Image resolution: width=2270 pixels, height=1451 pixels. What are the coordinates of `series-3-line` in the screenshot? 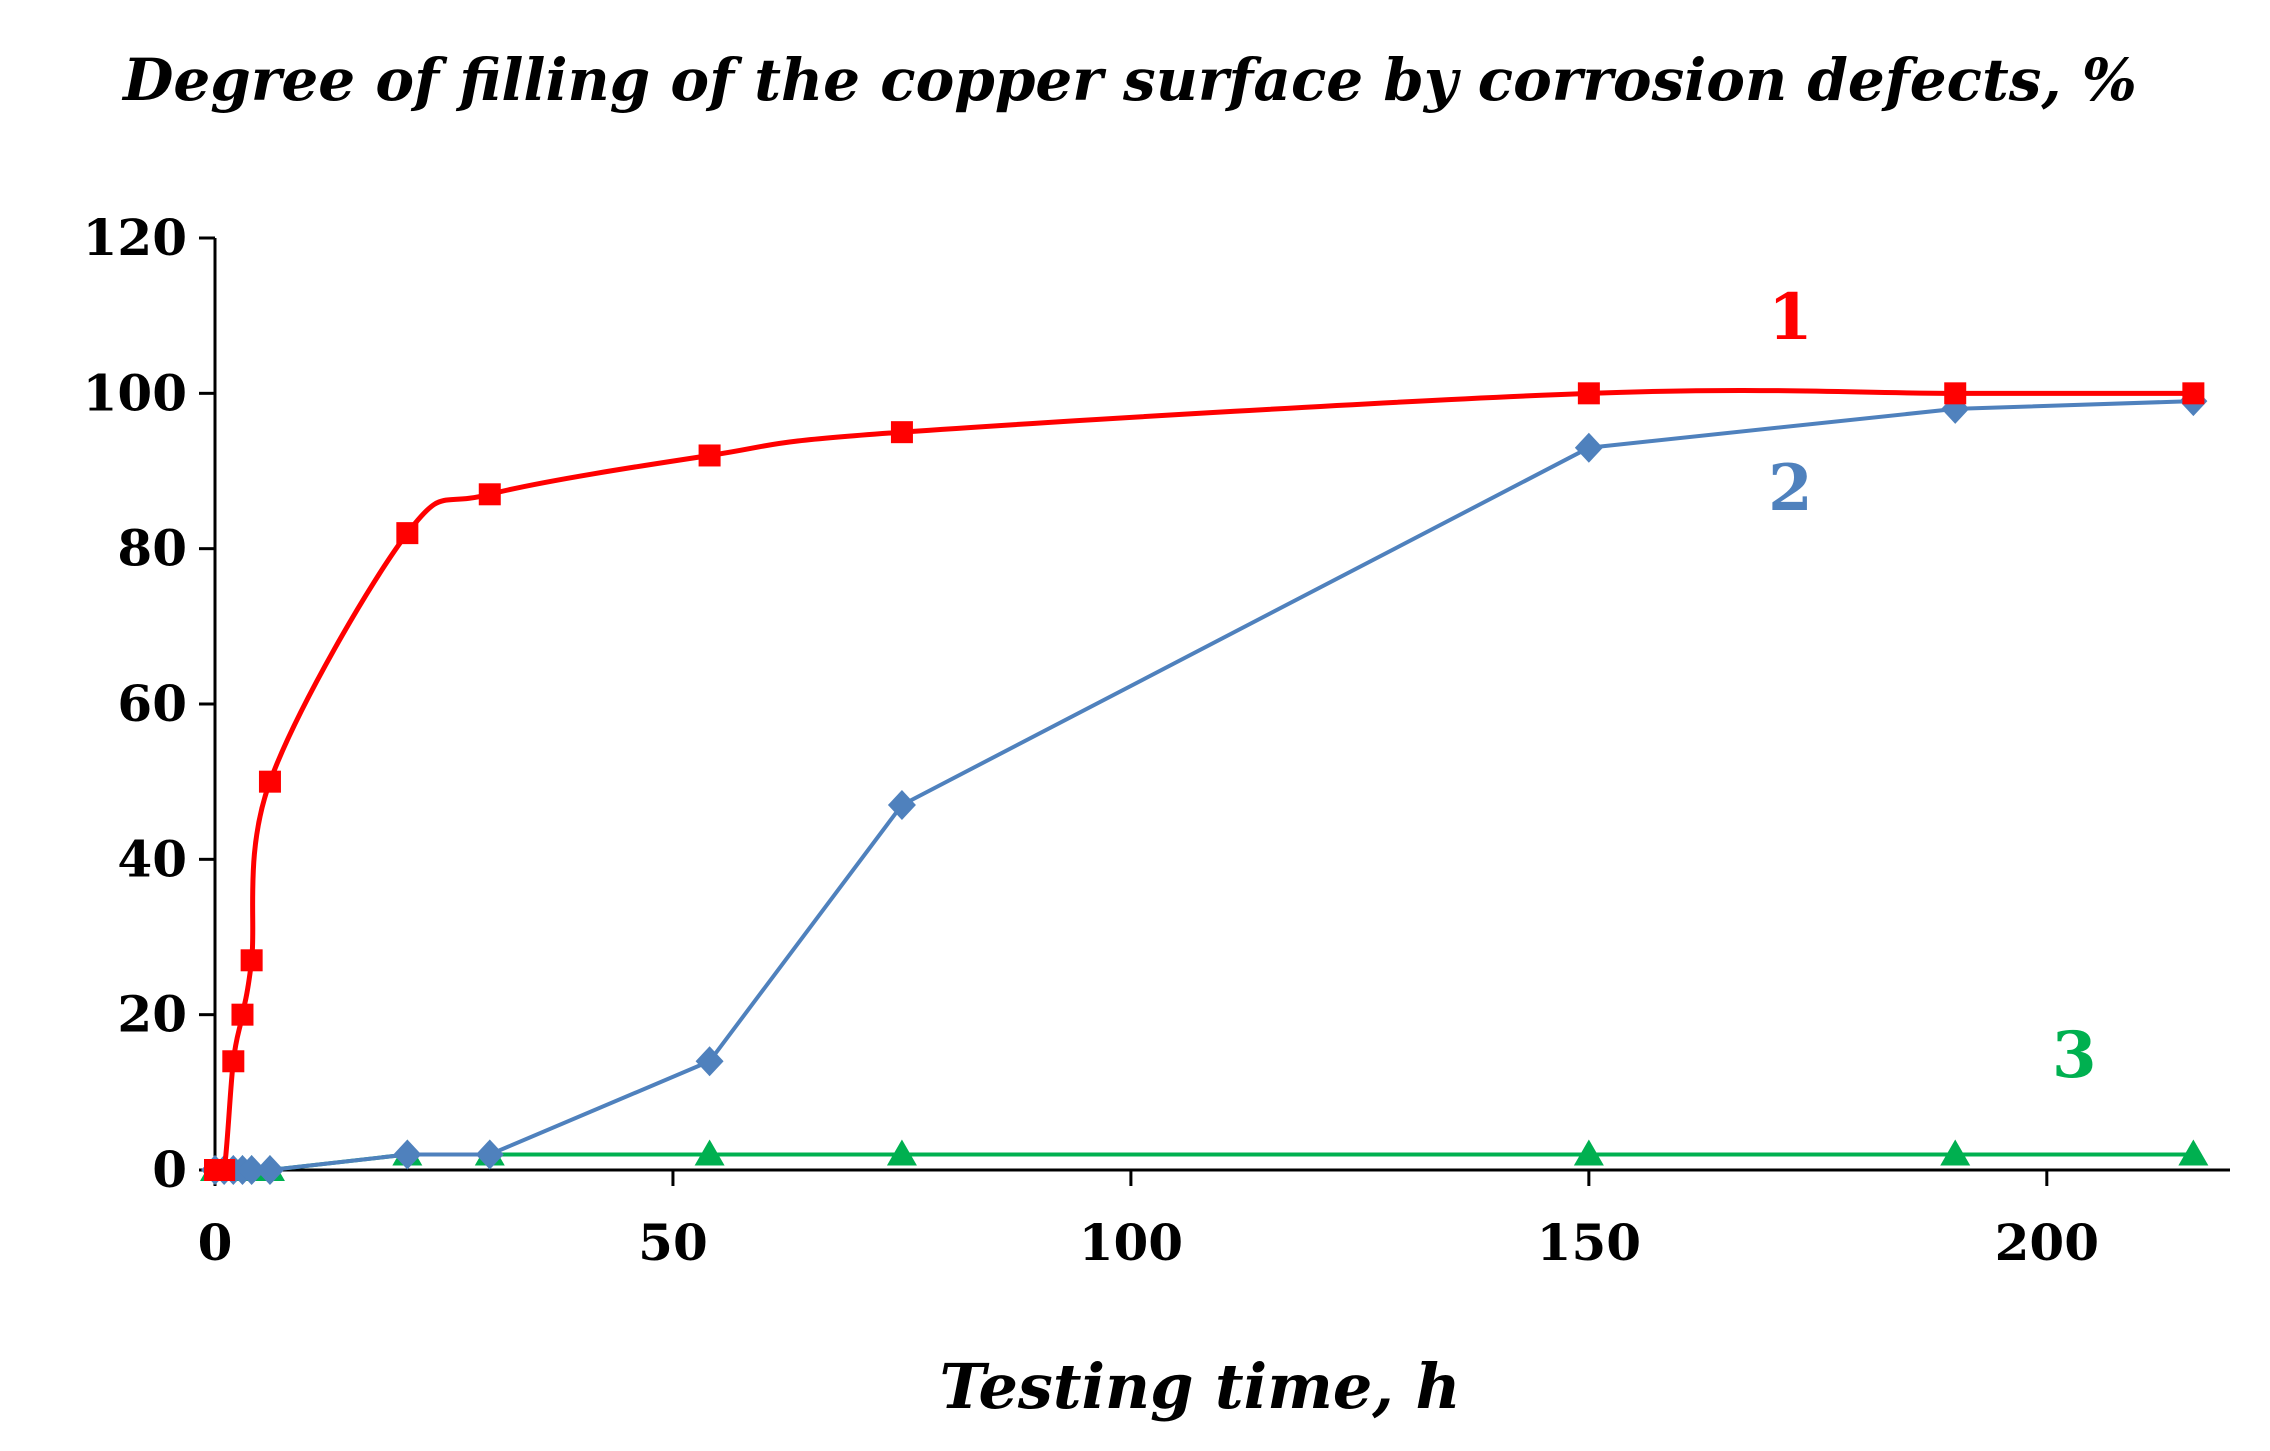 It's located at (1204, 1162).